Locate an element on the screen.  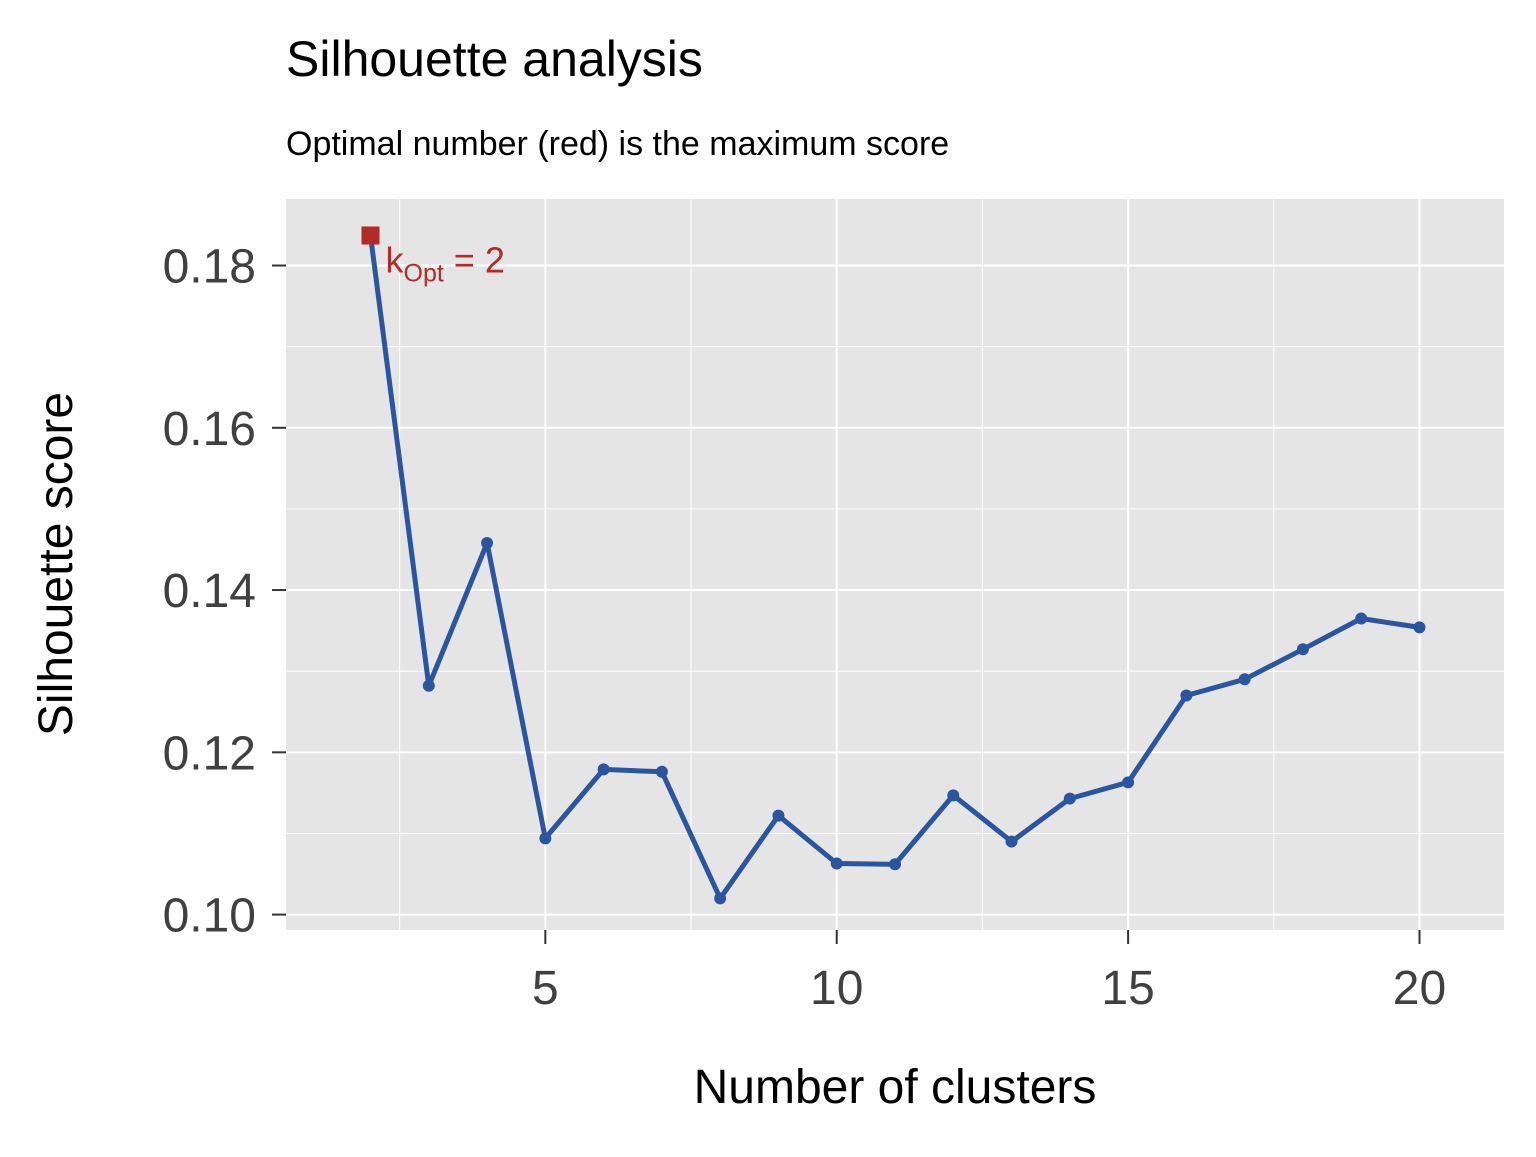
y-tick-label: 0.12 is located at coordinates (209, 753).